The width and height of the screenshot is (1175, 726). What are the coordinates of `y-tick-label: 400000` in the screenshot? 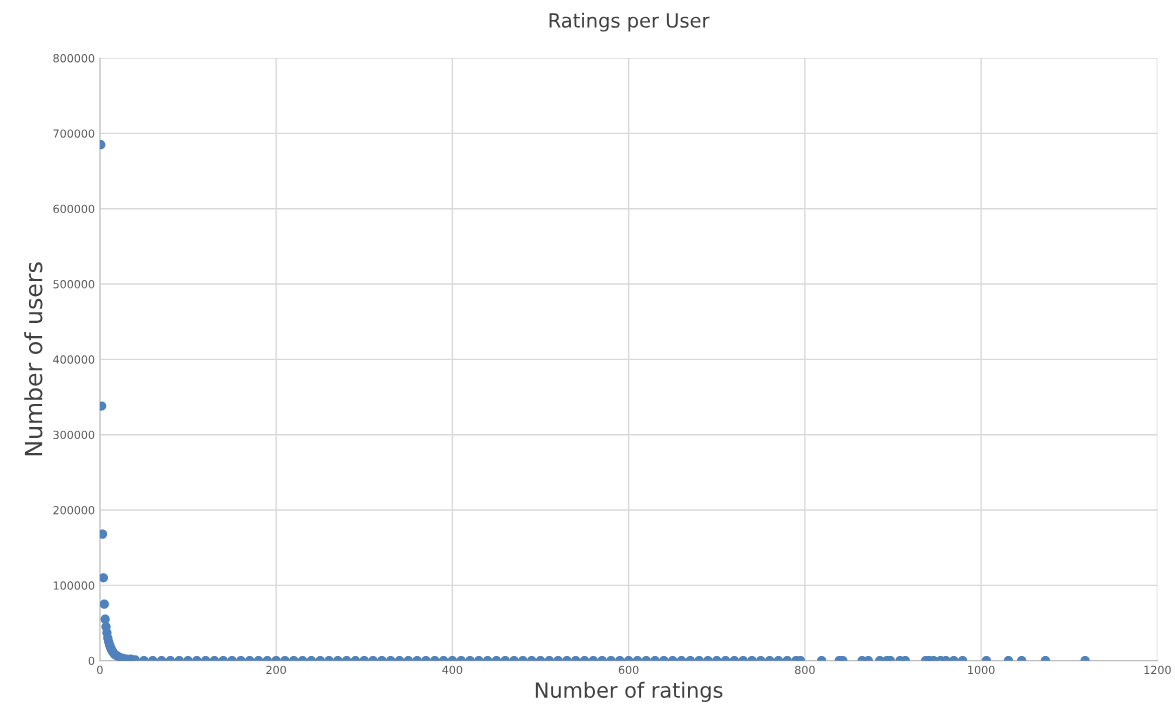 It's located at (74, 359).